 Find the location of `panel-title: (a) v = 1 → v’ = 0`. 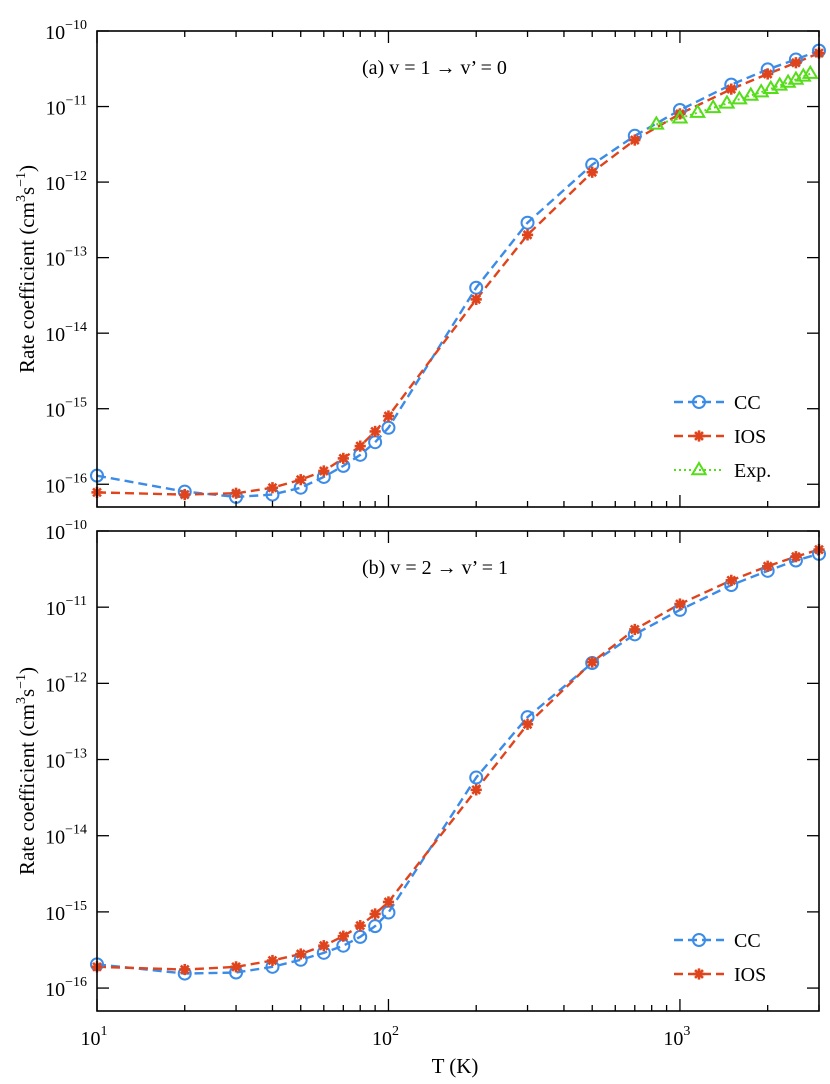

panel-title: (a) v = 1 → v’ = 0 is located at coordinates (434, 68).